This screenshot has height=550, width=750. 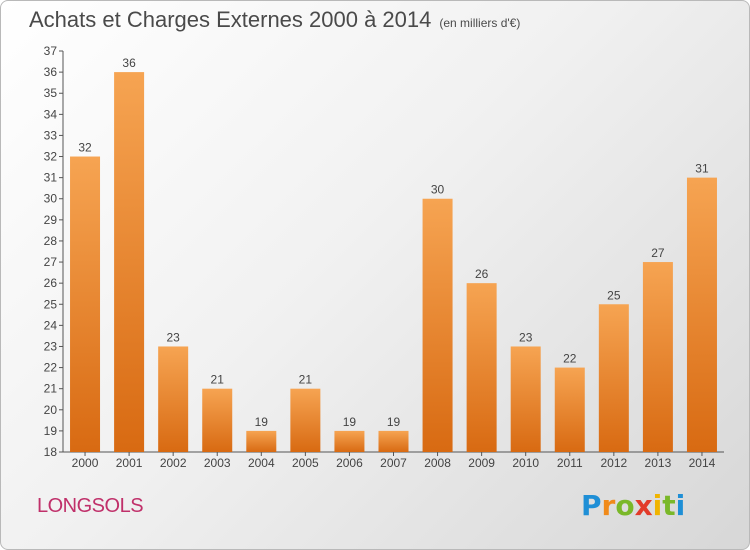 I want to click on logo-letter: o, so click(x=625, y=505).